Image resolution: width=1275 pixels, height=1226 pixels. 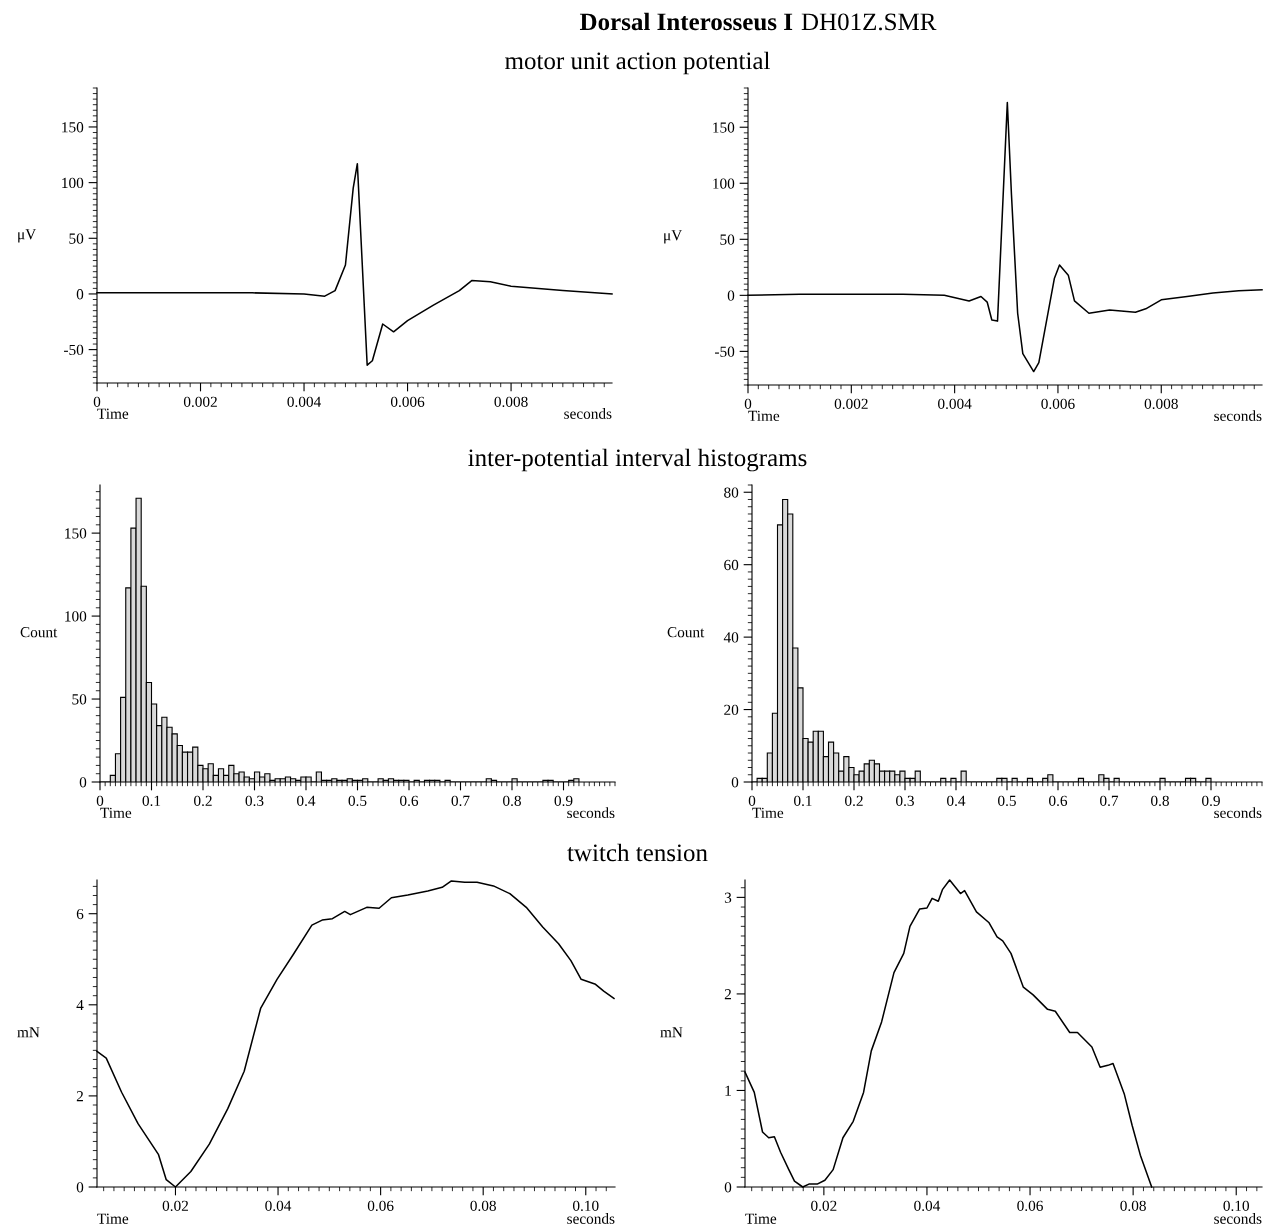 What do you see at coordinates (728, 897) in the screenshot?
I see `y-tick-label: 3` at bounding box center [728, 897].